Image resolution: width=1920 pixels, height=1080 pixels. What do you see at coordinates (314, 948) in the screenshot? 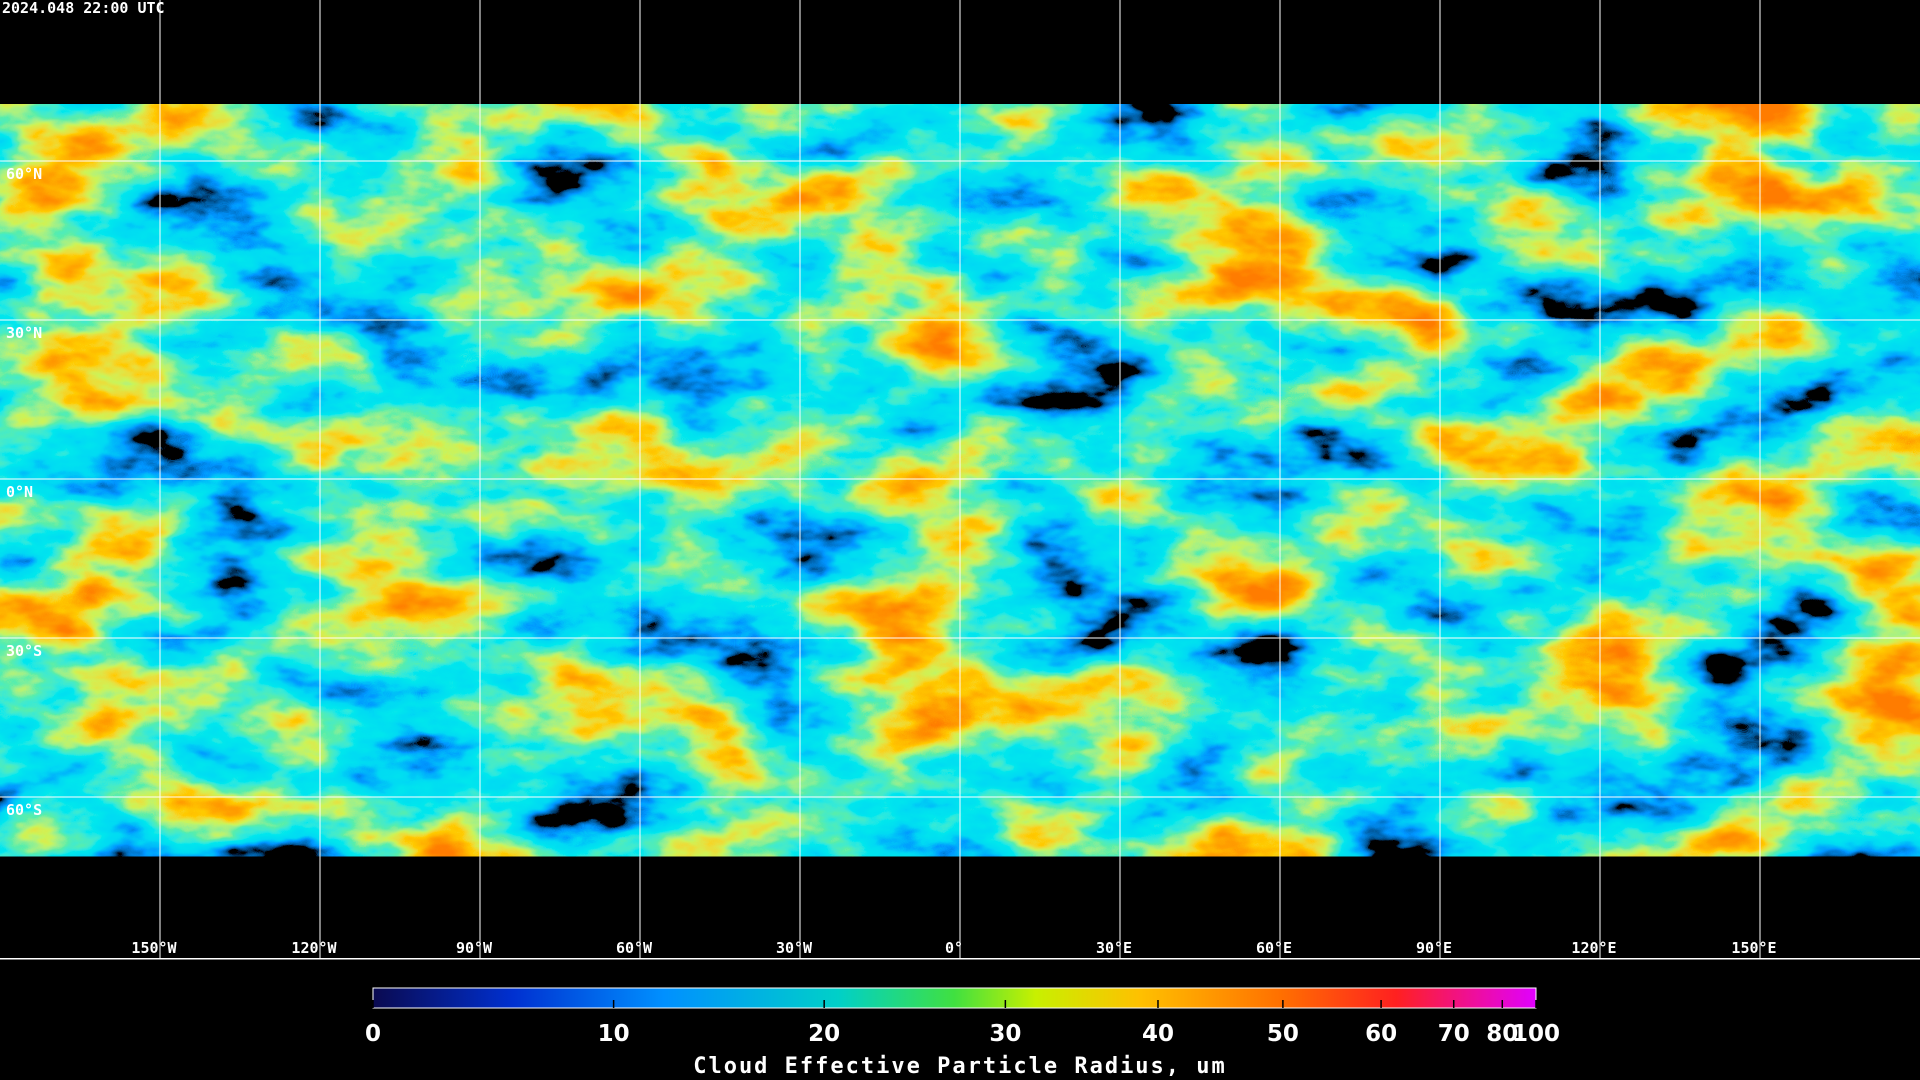
I see `lon-label: 120°W` at bounding box center [314, 948].